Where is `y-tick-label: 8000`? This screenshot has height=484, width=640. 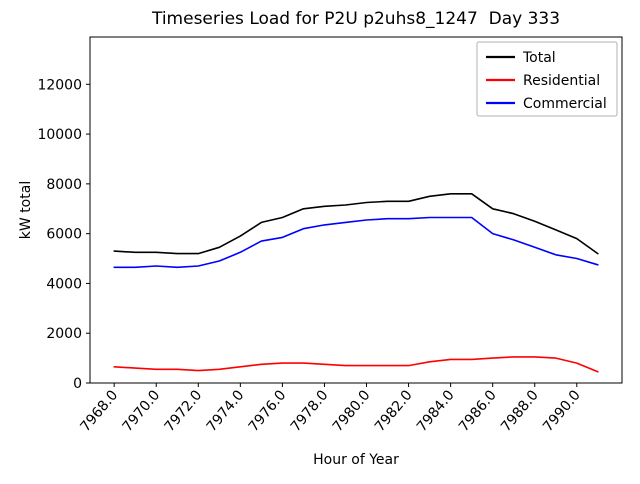
y-tick-label: 8000 is located at coordinates (64, 185).